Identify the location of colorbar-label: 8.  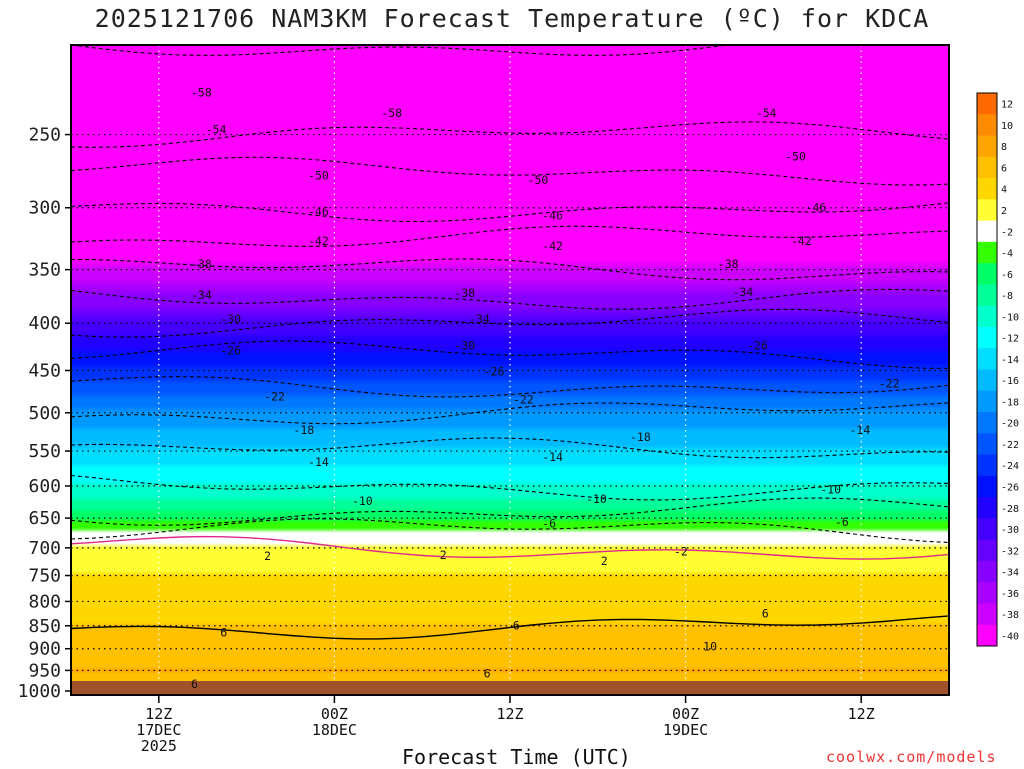
(1004, 147).